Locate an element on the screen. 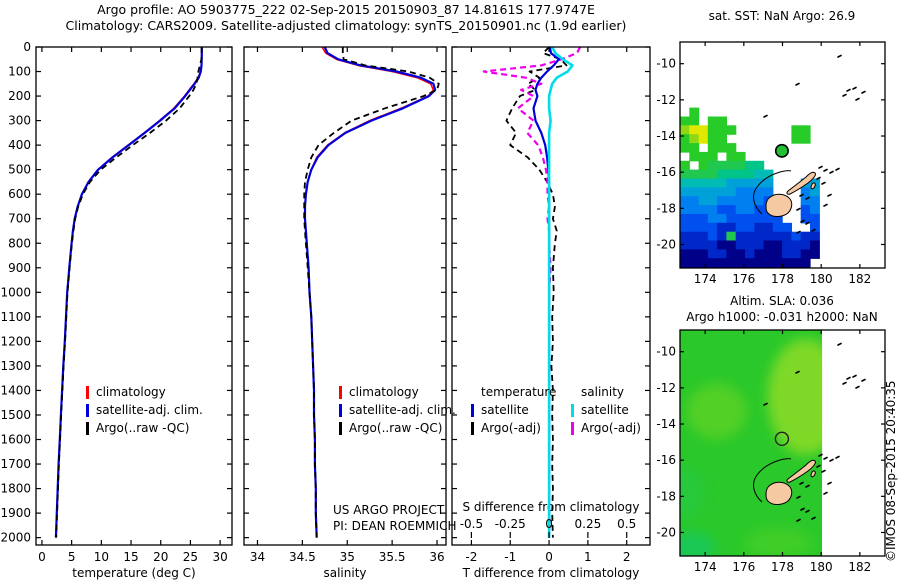 The image size is (900, 580). temperature-profile-curve-satellite-adj-clim- is located at coordinates (128, 292).